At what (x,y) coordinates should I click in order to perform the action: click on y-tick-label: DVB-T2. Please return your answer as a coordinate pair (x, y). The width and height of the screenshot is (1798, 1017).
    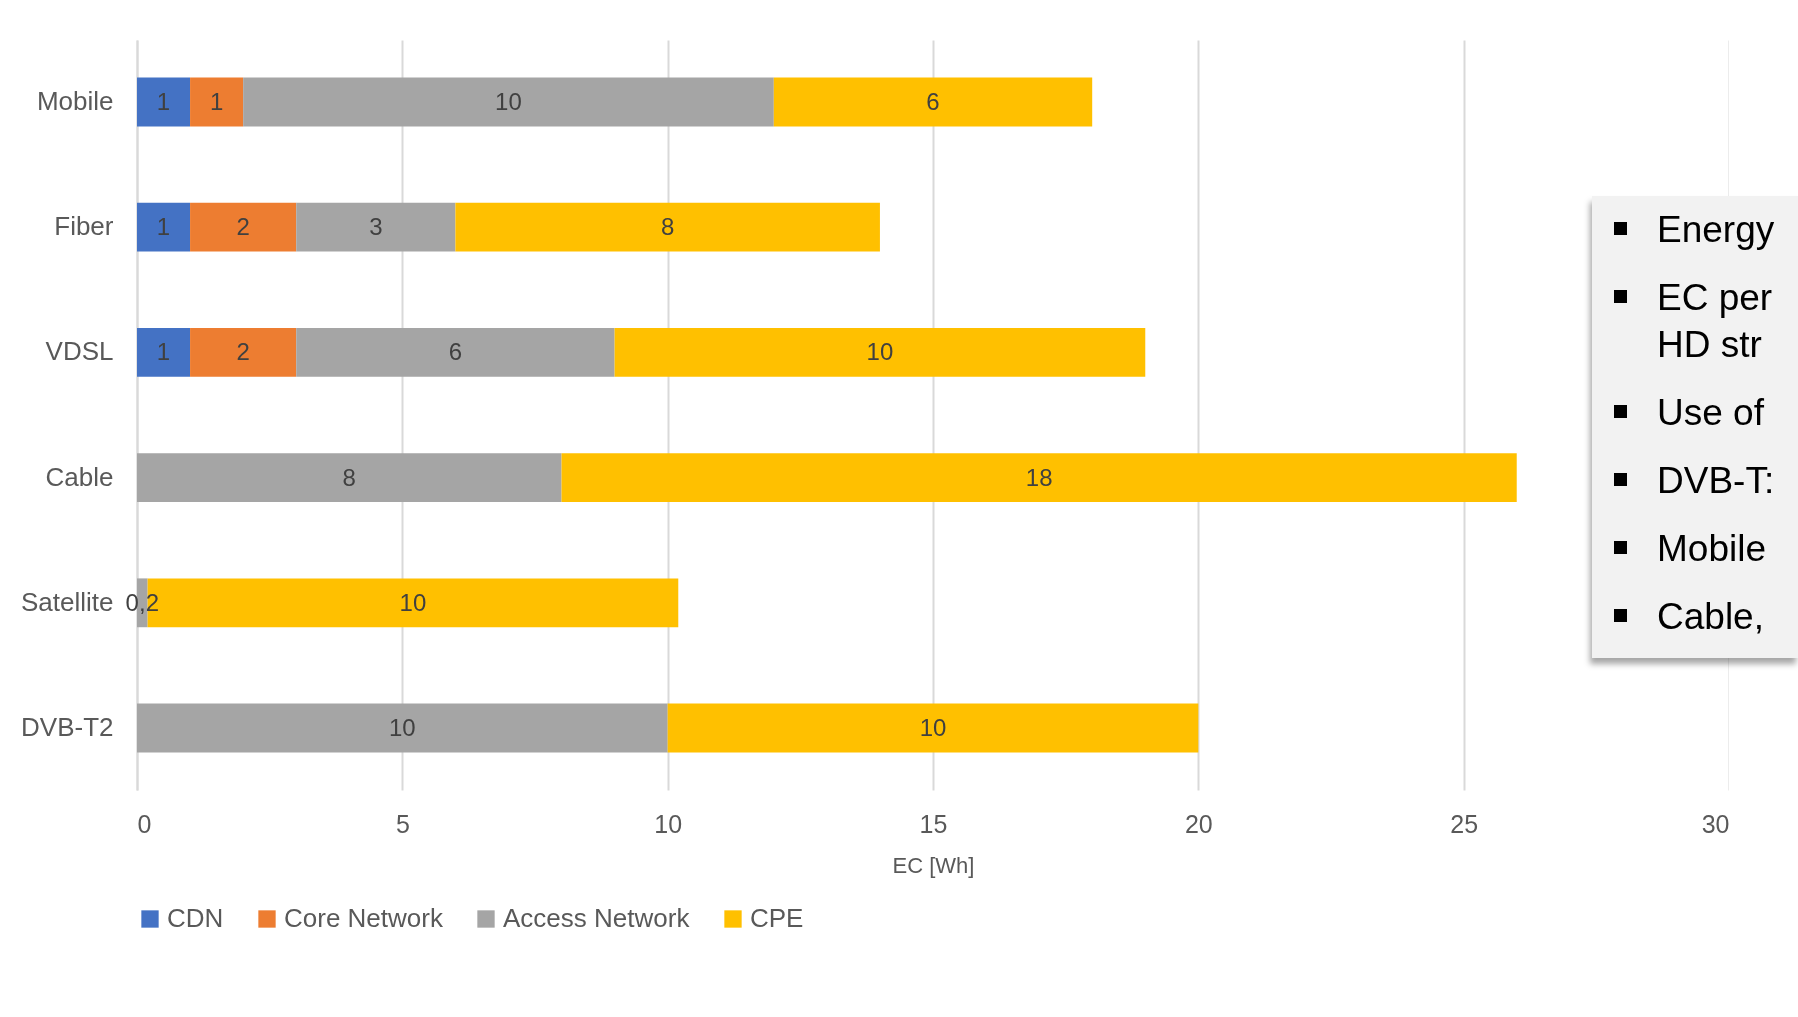
    Looking at the image, I should click on (67, 727).